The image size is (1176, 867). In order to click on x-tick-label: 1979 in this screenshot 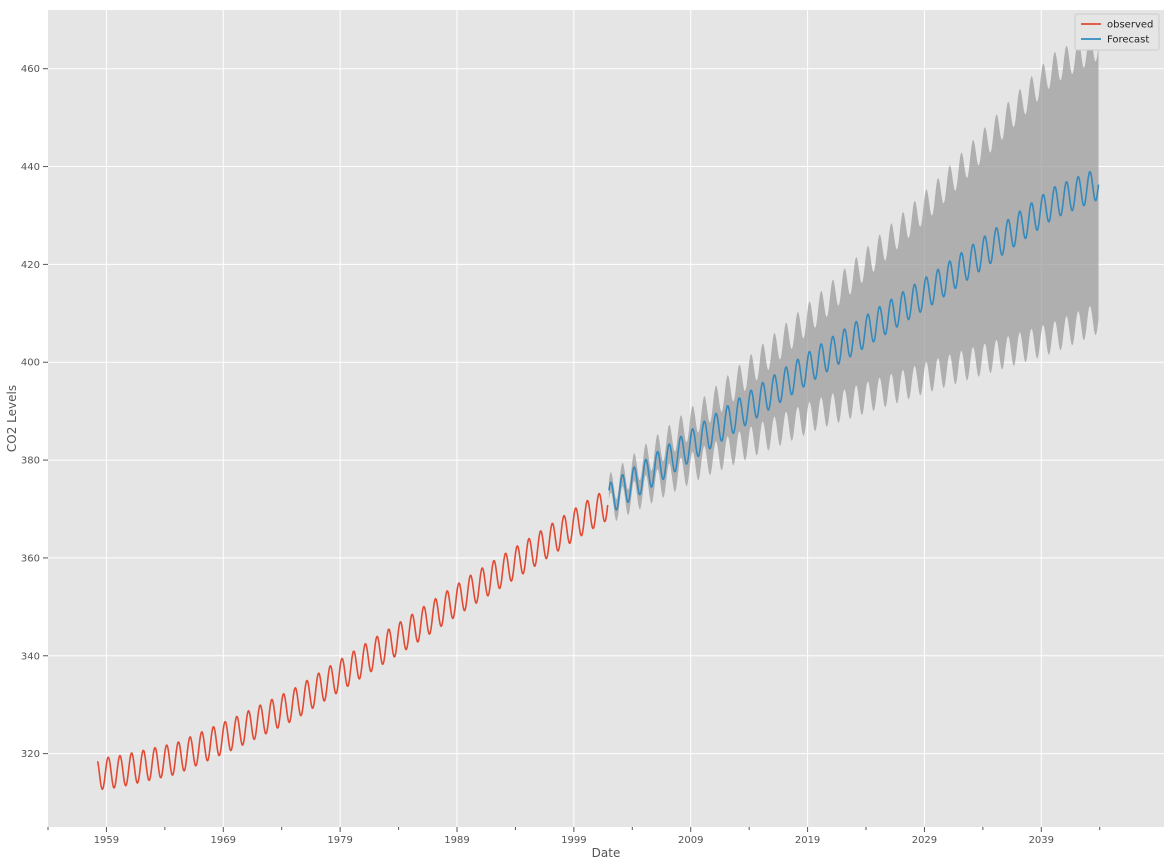, I will do `click(339, 840)`.